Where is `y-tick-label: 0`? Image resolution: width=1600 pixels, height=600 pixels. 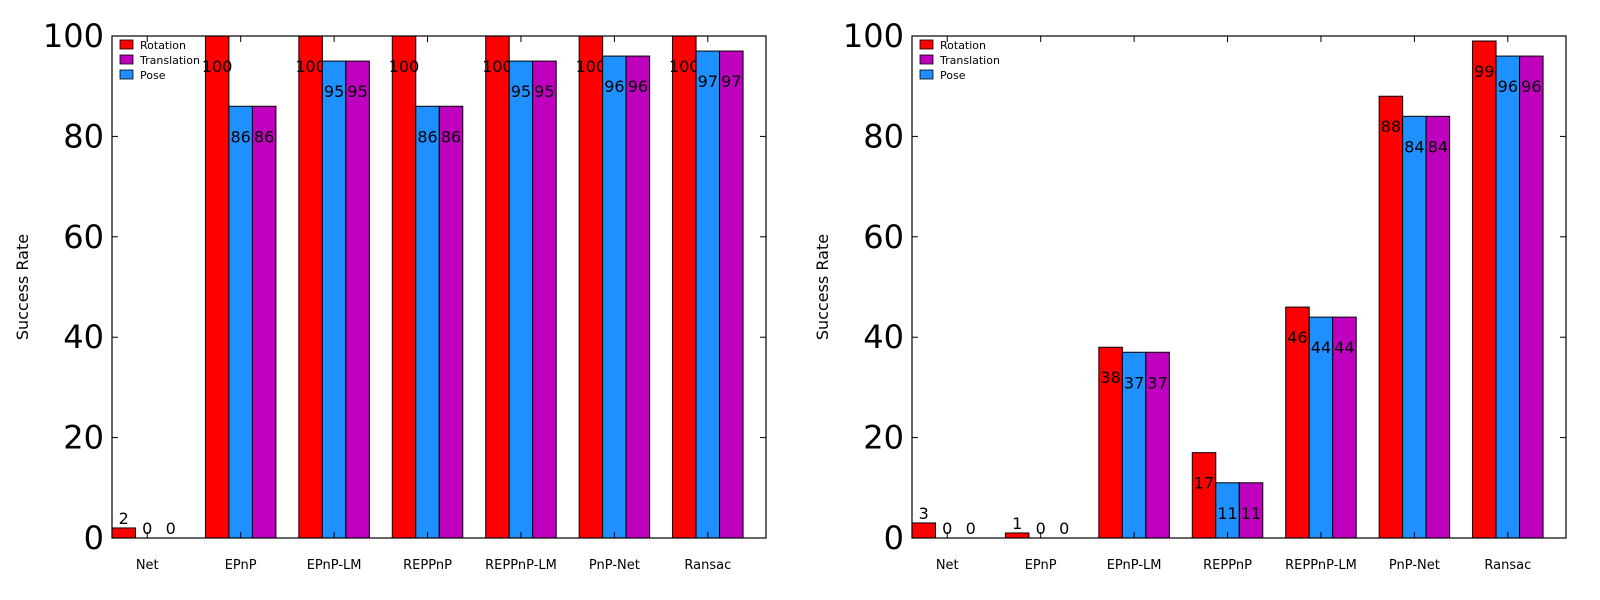
y-tick-label: 0 is located at coordinates (94, 538).